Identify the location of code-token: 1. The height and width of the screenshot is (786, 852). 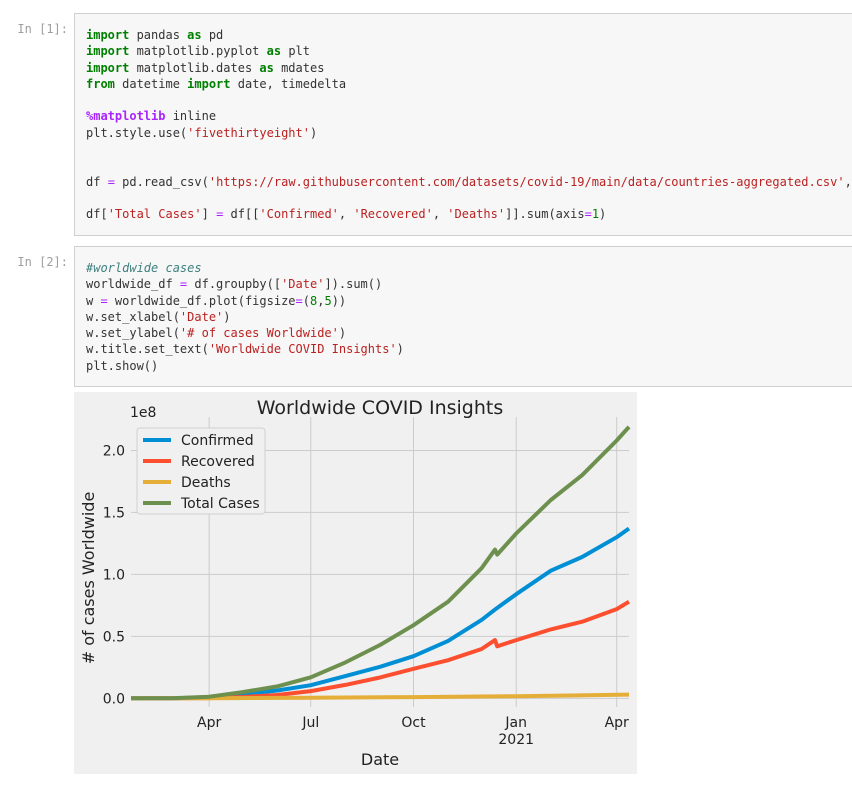
(595, 214).